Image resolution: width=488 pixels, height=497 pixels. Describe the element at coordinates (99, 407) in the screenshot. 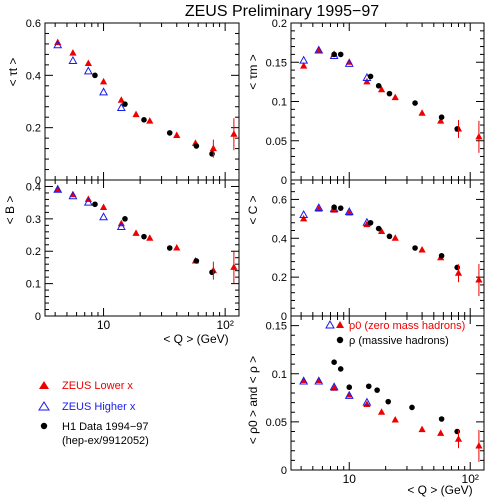

I see `legend-zeus-higher-label: ZEUS Higher x` at that location.